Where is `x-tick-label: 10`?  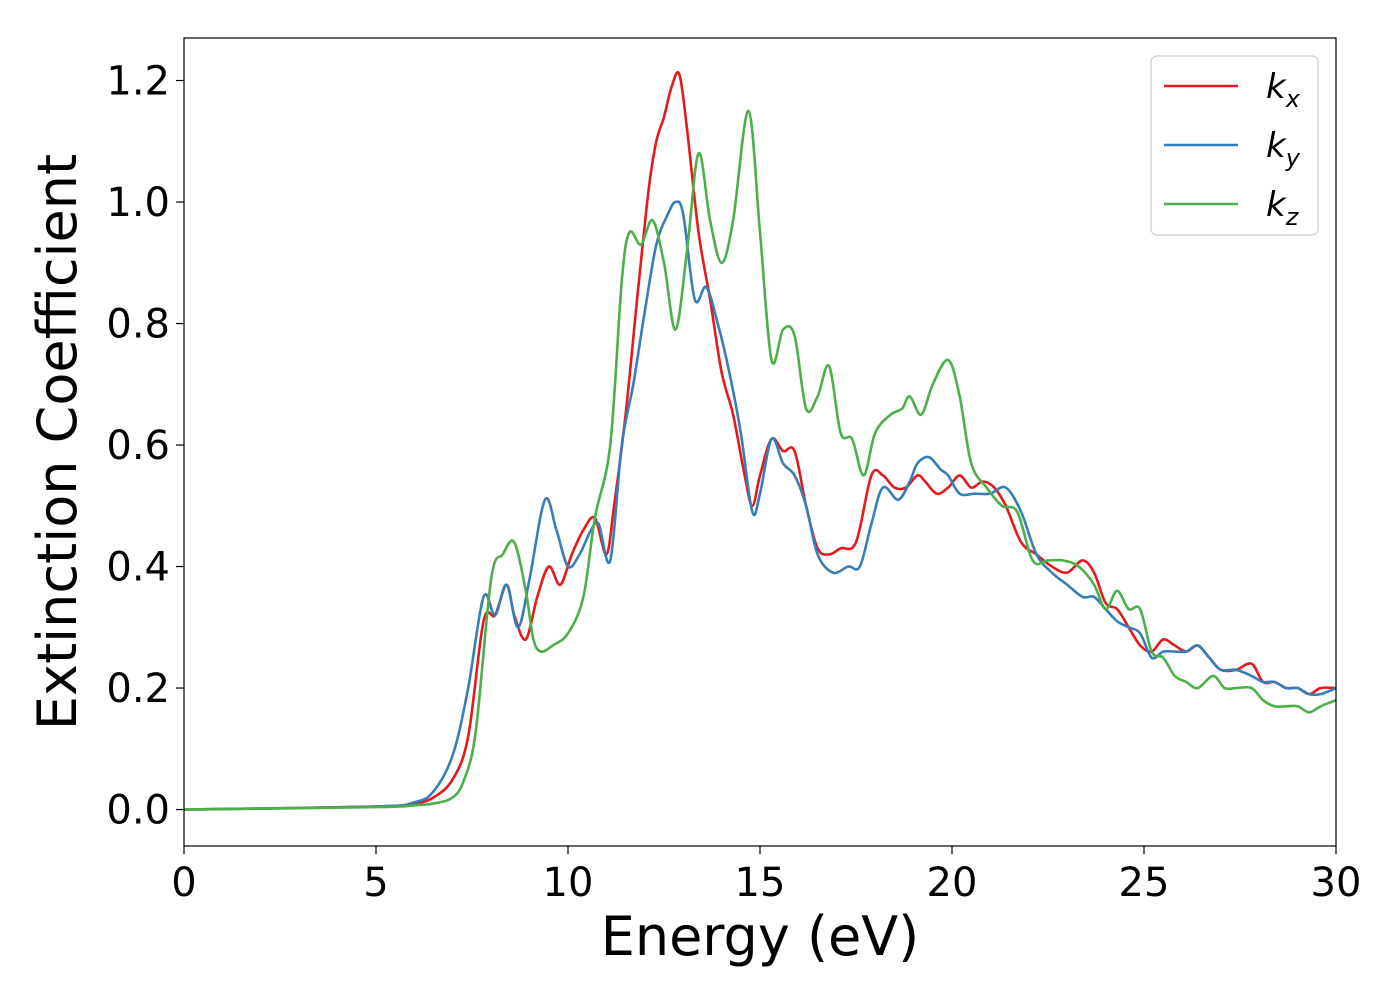 x-tick-label: 10 is located at coordinates (568, 883).